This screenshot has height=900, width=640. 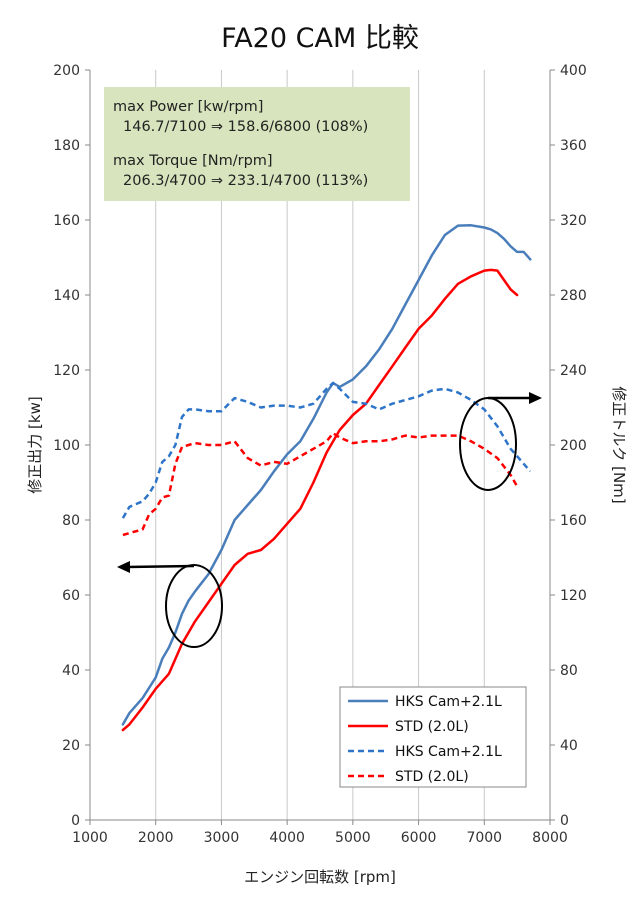 What do you see at coordinates (71, 596) in the screenshot?
I see `y-left-tick-label-3: 60` at bounding box center [71, 596].